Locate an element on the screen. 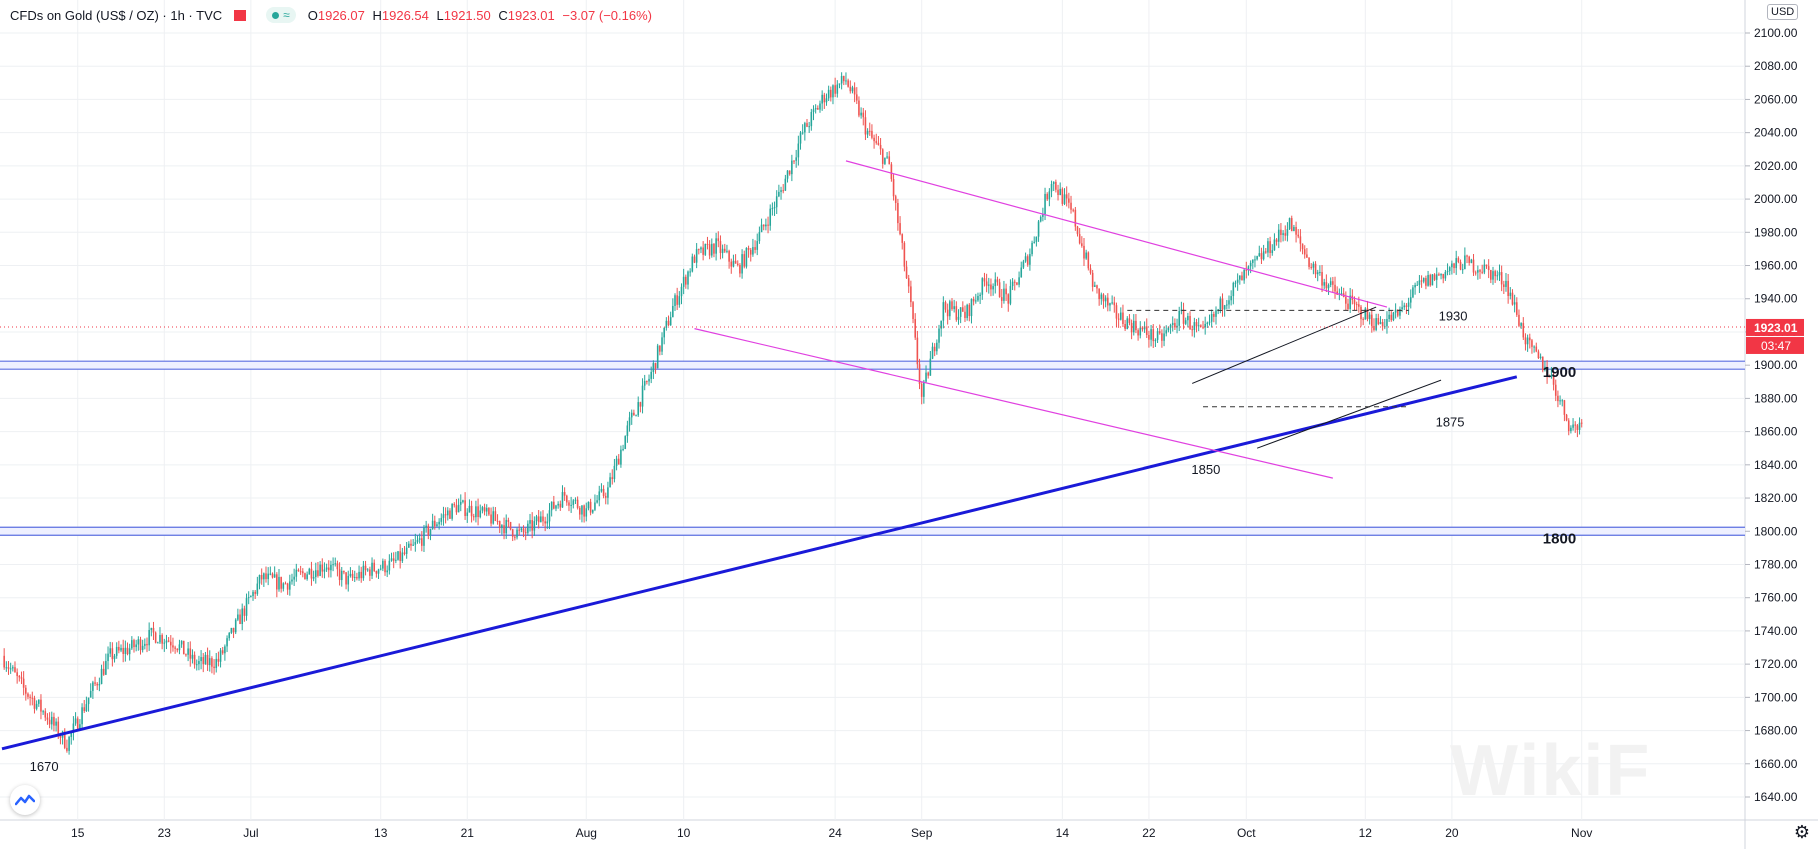  last-price-value: 1923.01 is located at coordinates (1776, 328).